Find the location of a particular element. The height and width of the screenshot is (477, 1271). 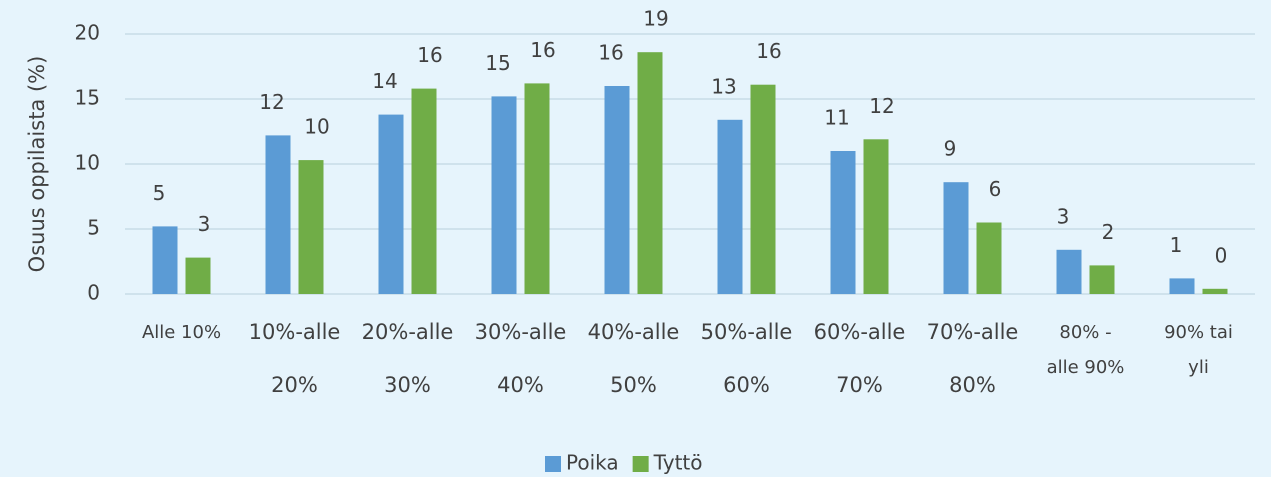

data-label: 9 is located at coordinates (950, 149).